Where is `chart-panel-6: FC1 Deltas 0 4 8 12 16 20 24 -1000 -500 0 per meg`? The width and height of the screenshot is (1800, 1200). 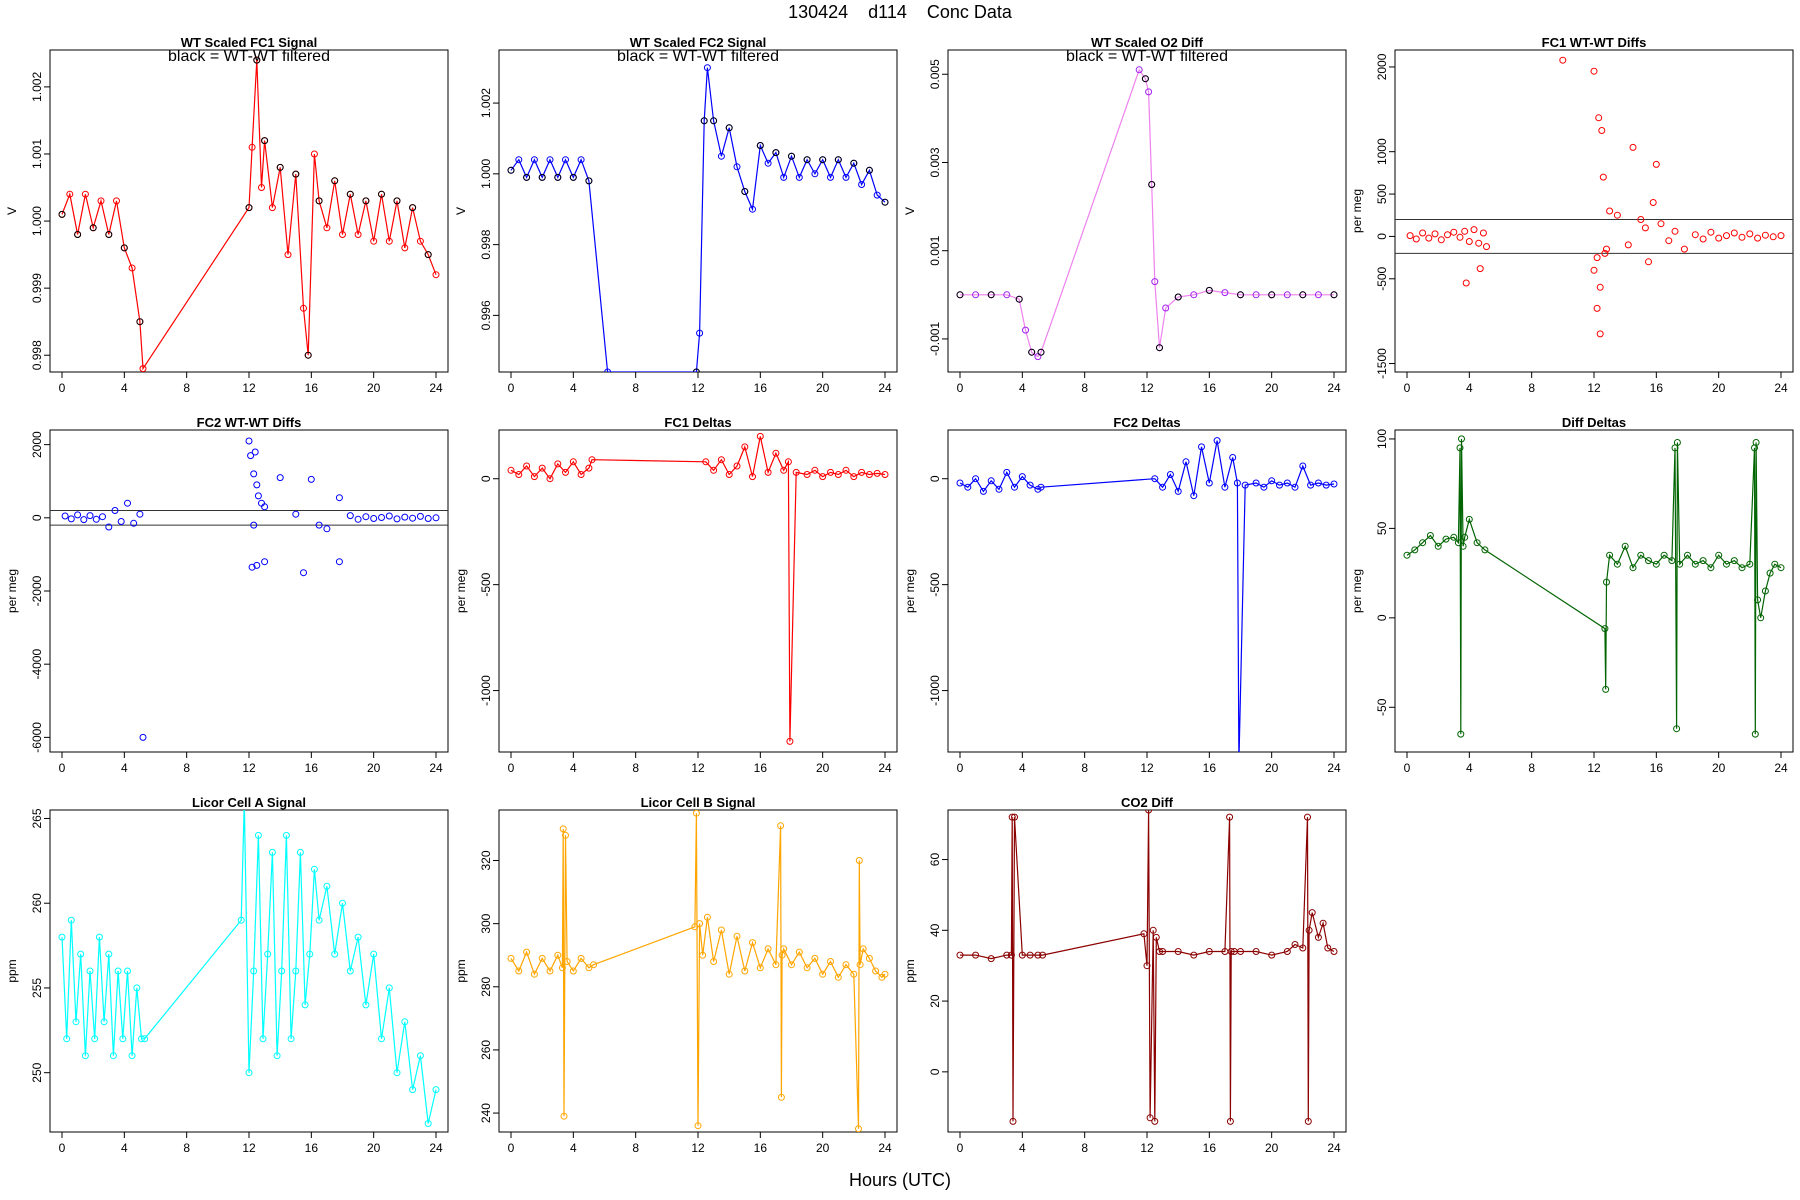 chart-panel-6: FC1 Deltas 0 4 8 12 16 20 24 -1000 -500 0 per meg is located at coordinates (676, 595).